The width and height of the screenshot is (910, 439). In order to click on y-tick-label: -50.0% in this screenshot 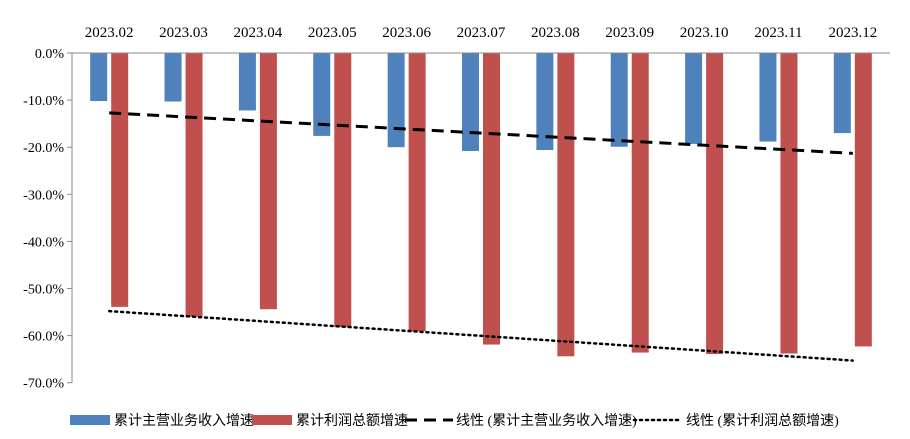, I will do `click(43, 290)`.